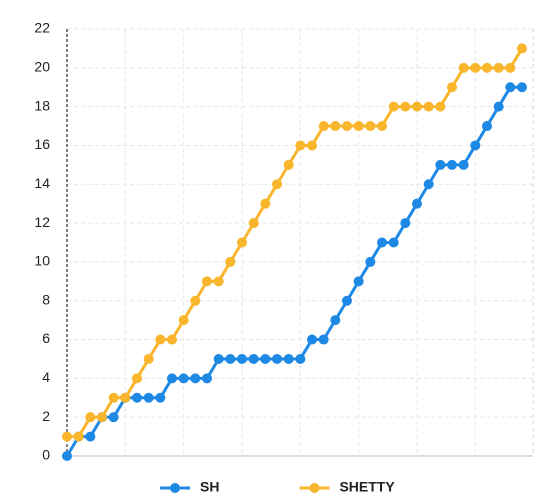  I want to click on y-tick-label: 8, so click(46, 299).